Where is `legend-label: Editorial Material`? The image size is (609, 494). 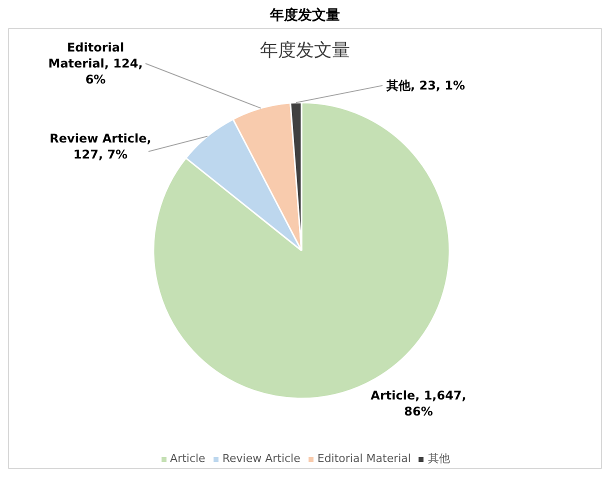
legend-label: Editorial Material is located at coordinates (364, 458).